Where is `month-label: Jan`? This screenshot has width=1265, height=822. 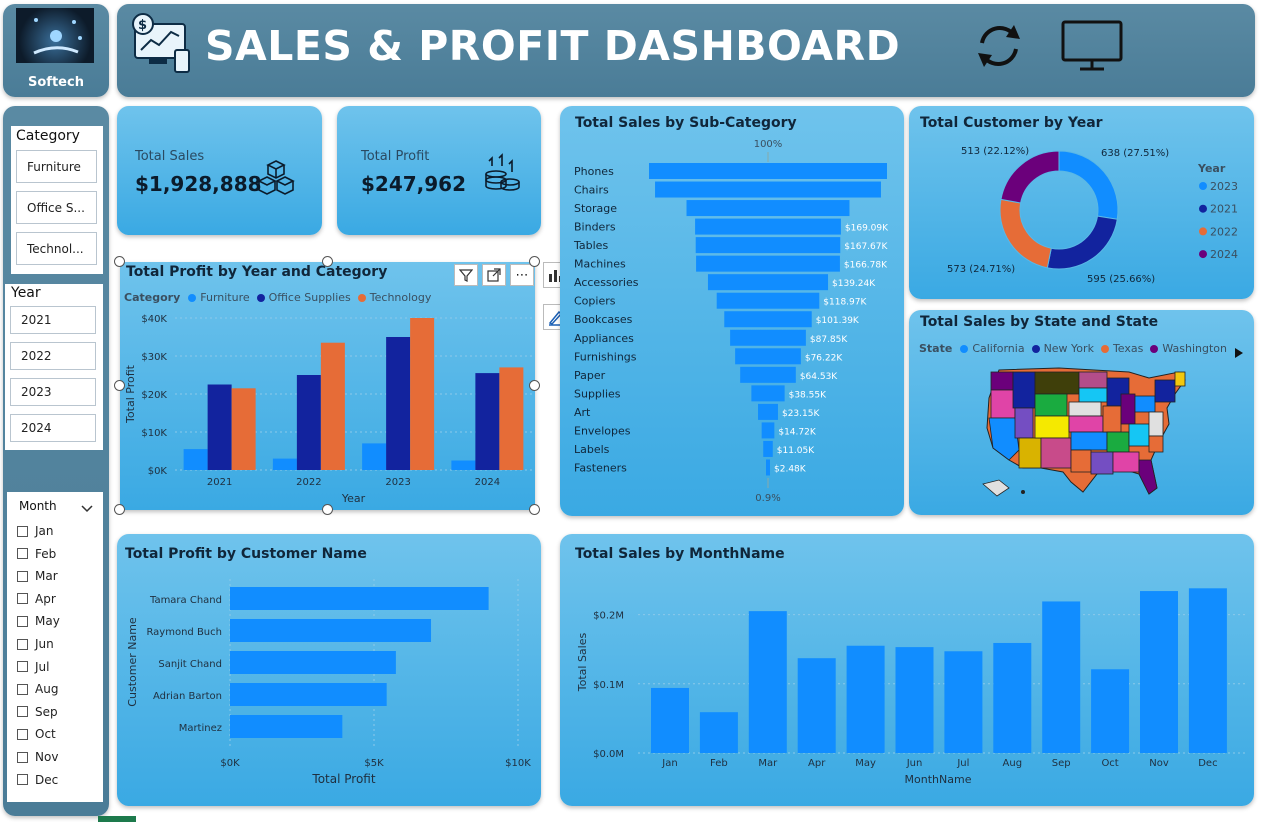
month-label: Jan is located at coordinates (44, 531).